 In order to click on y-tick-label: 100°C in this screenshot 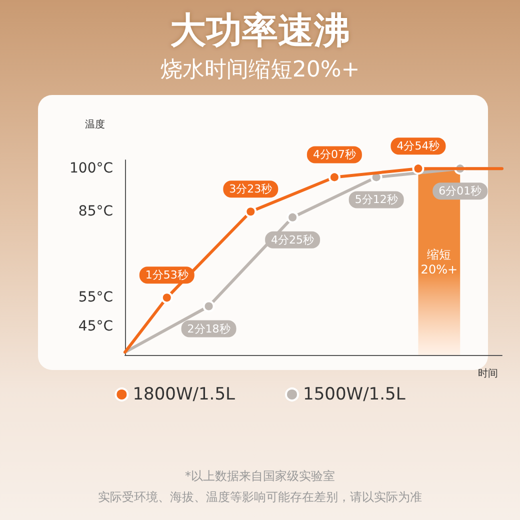, I will do `click(92, 168)`.